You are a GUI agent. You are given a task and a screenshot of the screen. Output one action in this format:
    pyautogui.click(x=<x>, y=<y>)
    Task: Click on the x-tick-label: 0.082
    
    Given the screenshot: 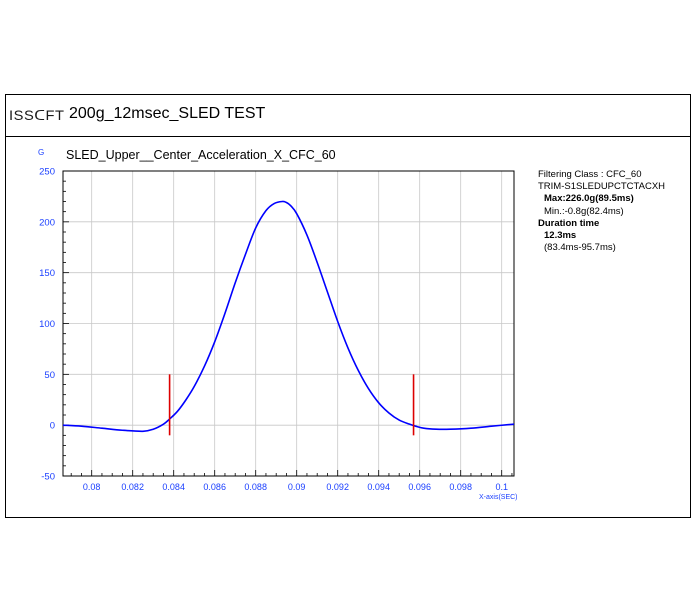 What is the action you would take?
    pyautogui.click(x=132, y=487)
    